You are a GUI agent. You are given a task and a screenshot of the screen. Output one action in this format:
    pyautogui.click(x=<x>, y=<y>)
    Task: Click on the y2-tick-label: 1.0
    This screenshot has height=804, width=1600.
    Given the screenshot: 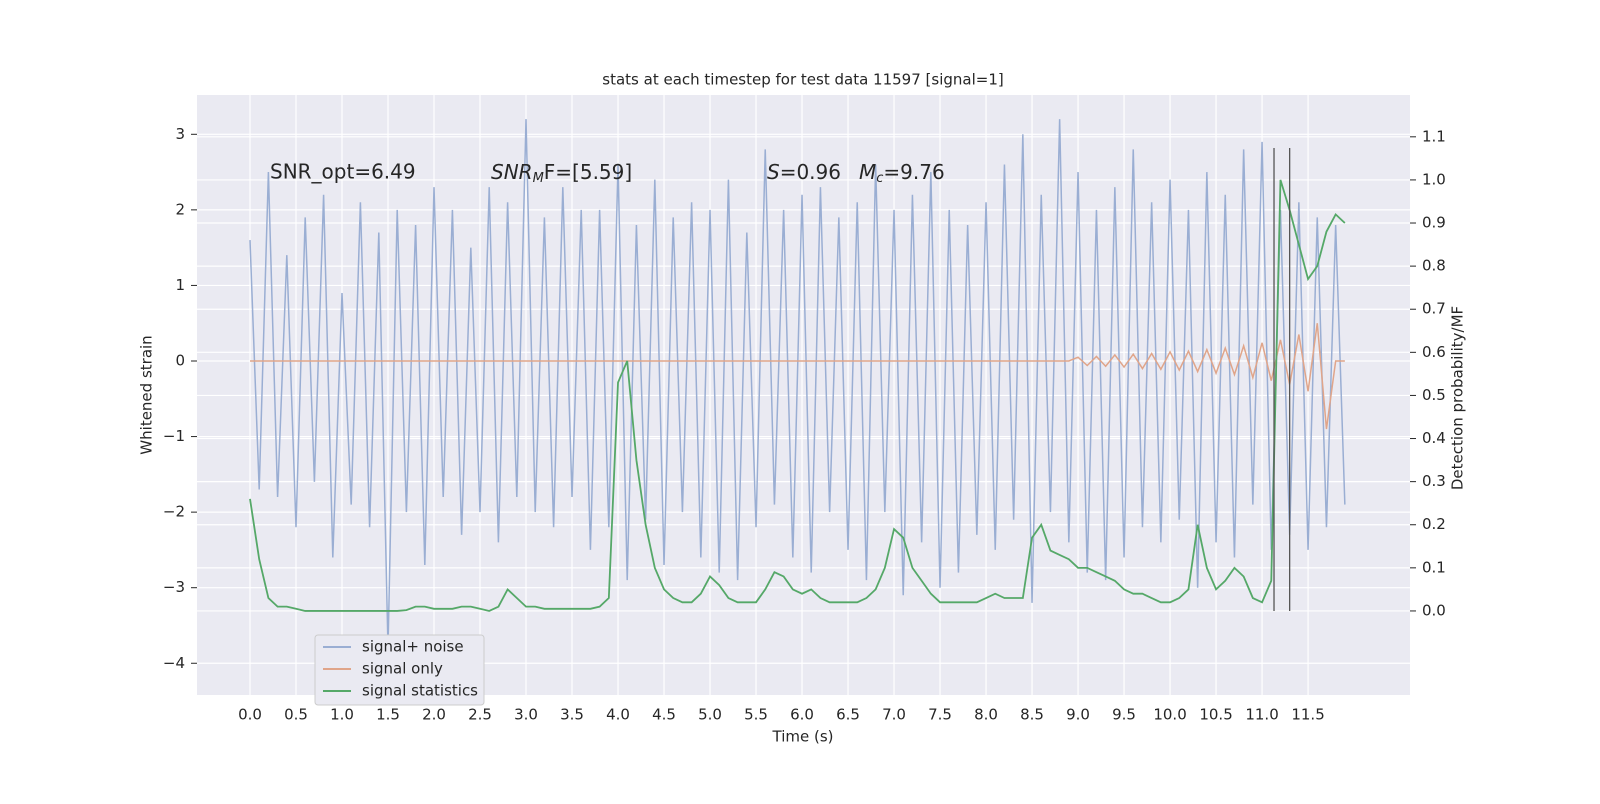 What is the action you would take?
    pyautogui.click(x=1434, y=179)
    